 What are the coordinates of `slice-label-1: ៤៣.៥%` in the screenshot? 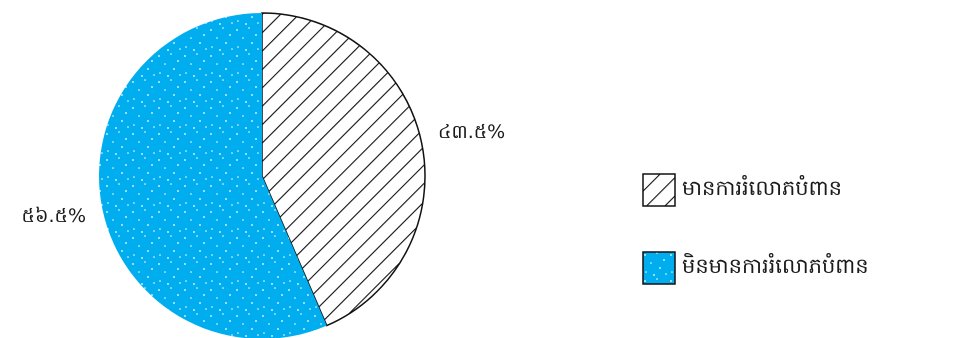 It's located at (471, 132).